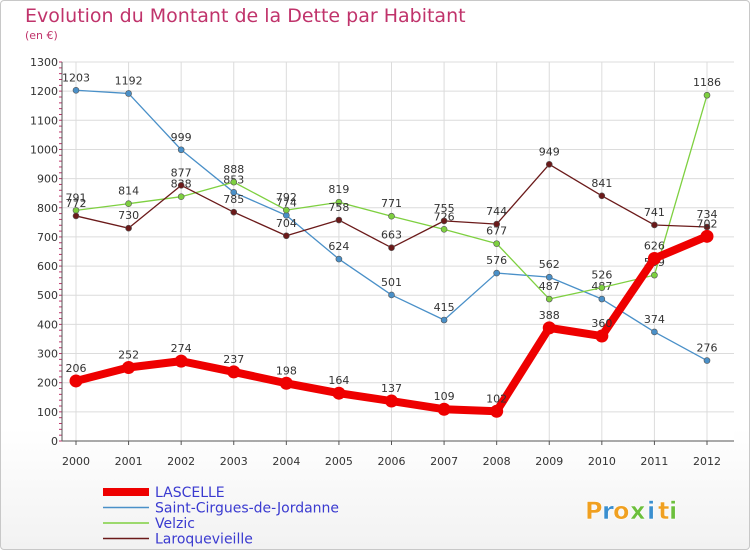 The width and height of the screenshot is (750, 550). What do you see at coordinates (76, 203) in the screenshot?
I see `data-label: 772` at bounding box center [76, 203].